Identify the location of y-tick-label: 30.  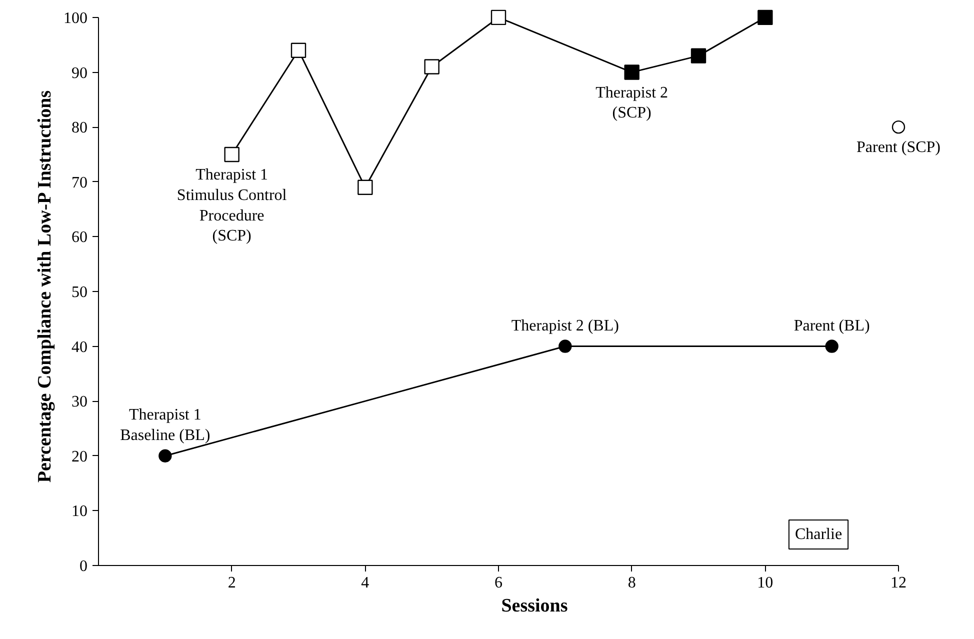
(80, 402).